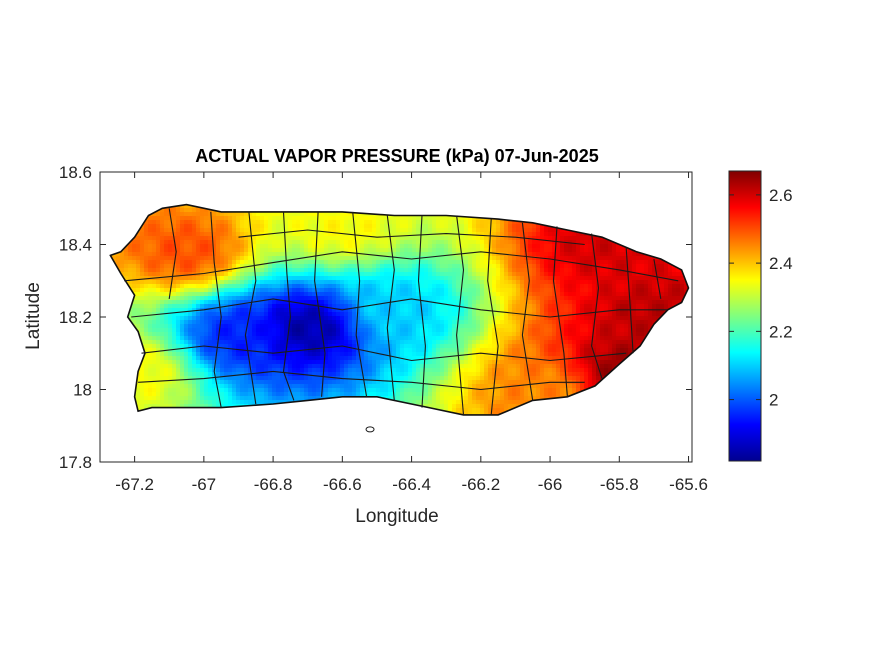 This screenshot has width=875, height=656. I want to click on x-tick-label: -66, so click(550, 484).